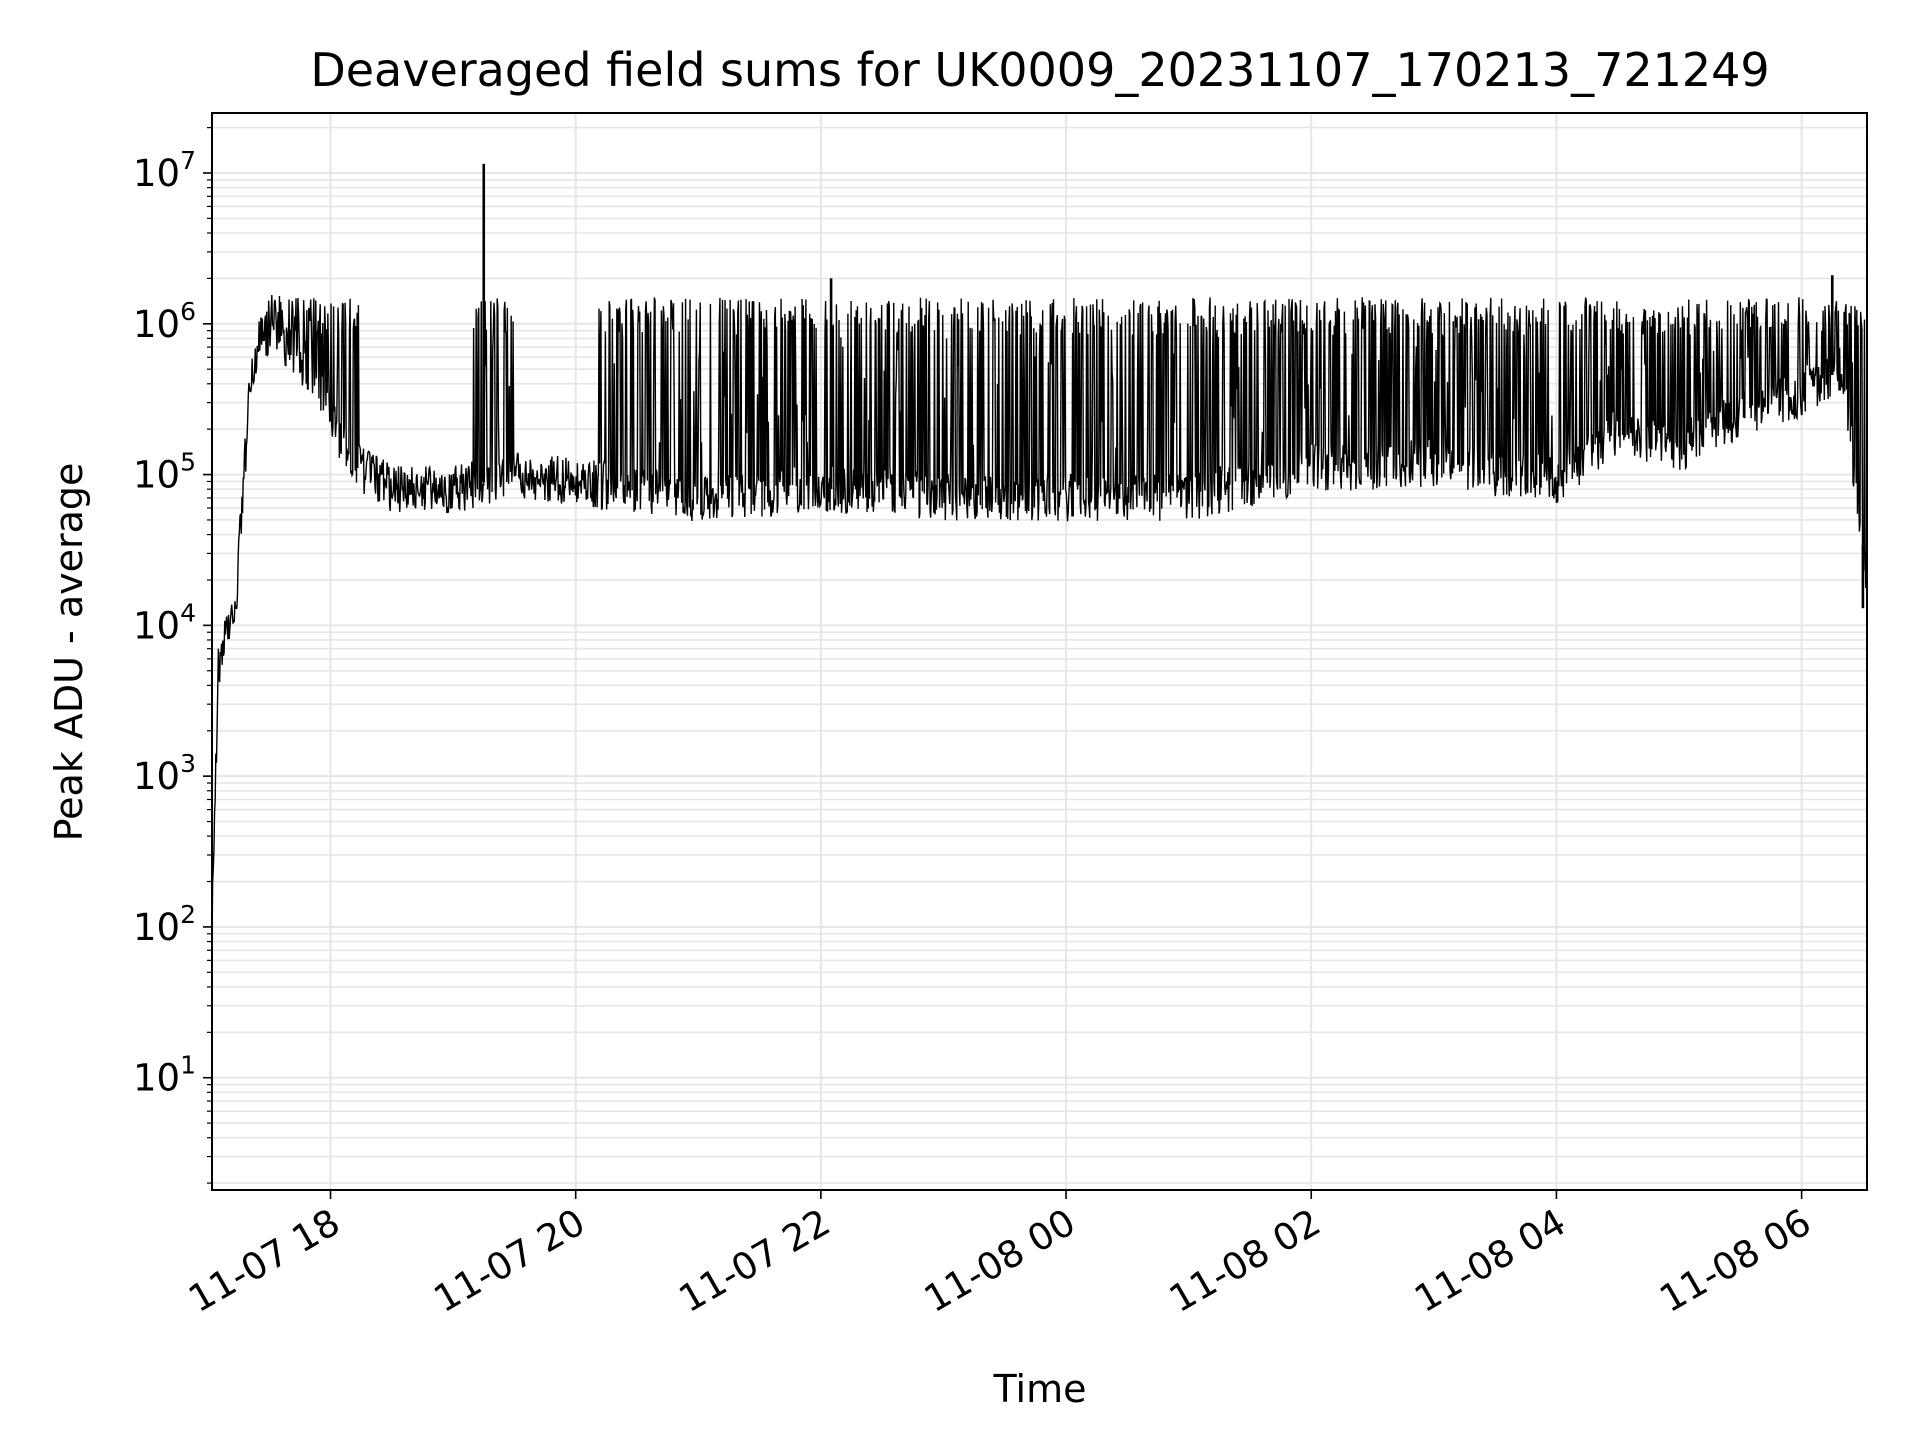  I want to click on y-tick-label: 10⁶, so click(164, 321).